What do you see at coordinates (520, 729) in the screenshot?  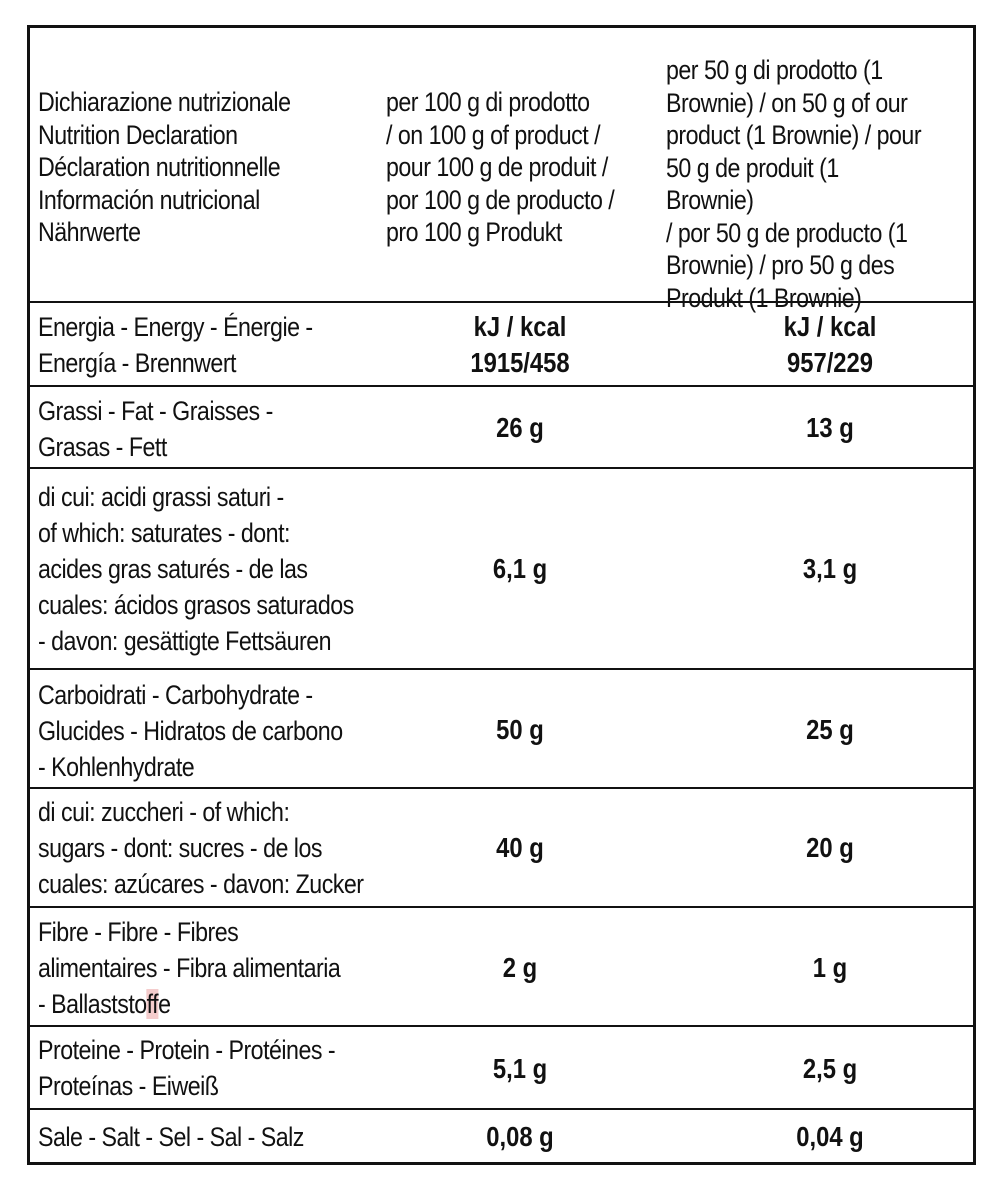 I see `value-per-100g: 50 g` at bounding box center [520, 729].